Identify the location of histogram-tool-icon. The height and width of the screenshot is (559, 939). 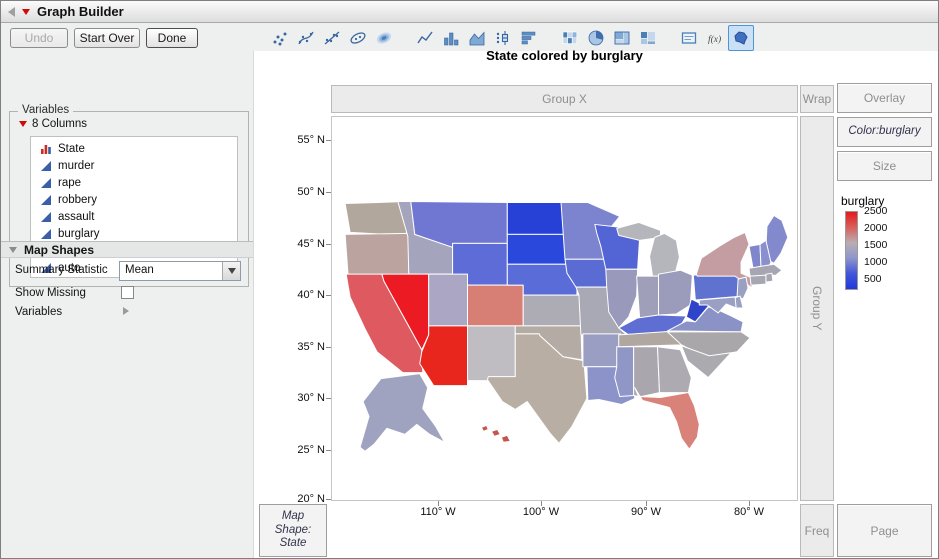
(529, 38).